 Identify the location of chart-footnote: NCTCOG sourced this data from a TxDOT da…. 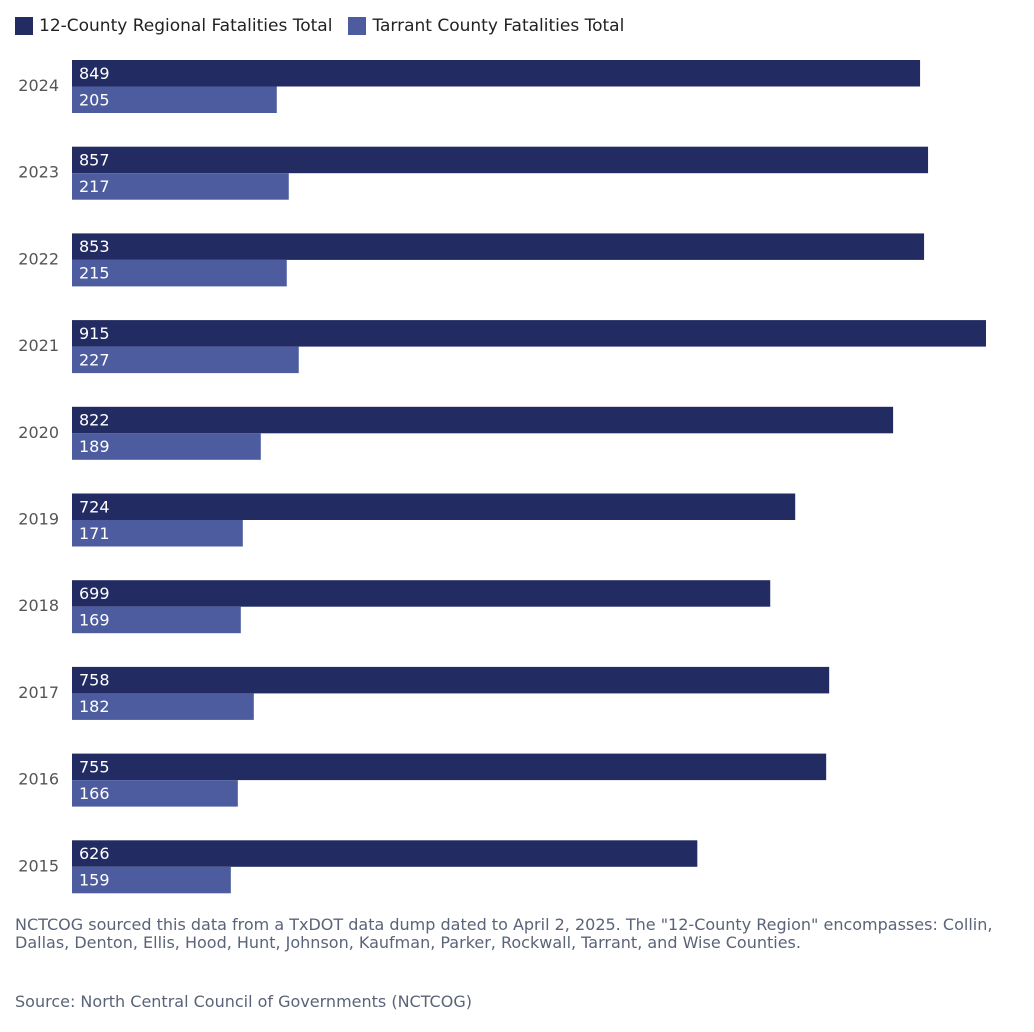
(504, 933).